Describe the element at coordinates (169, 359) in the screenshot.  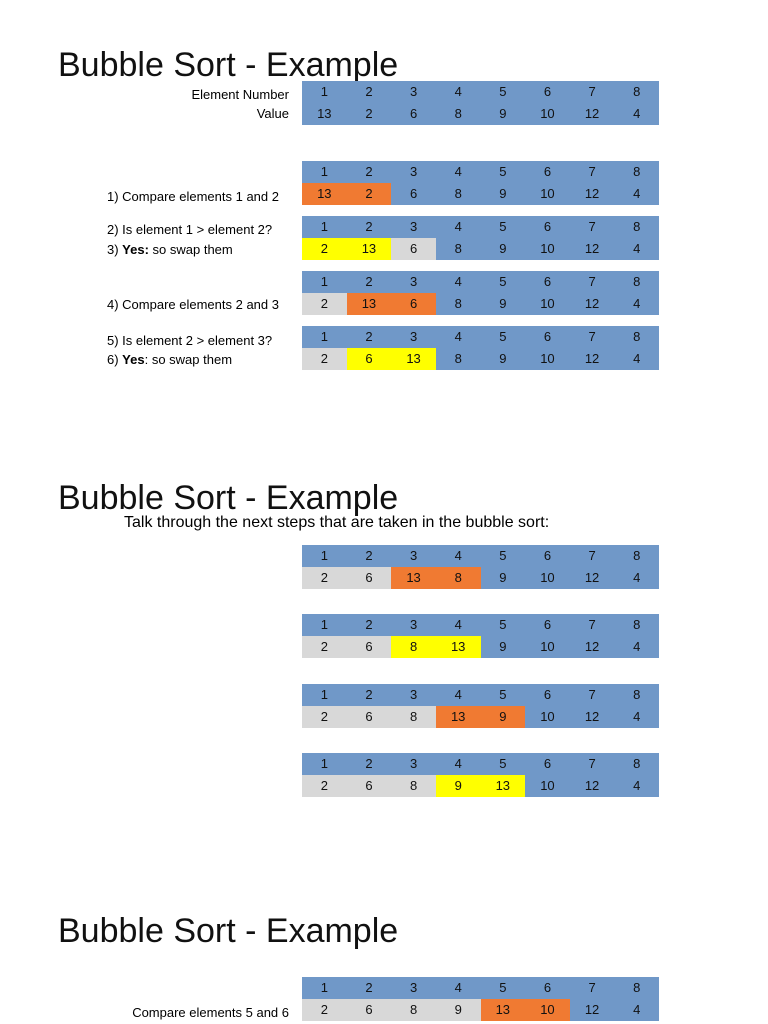
I see `step-description: 6) Yes: so swap them` at that location.